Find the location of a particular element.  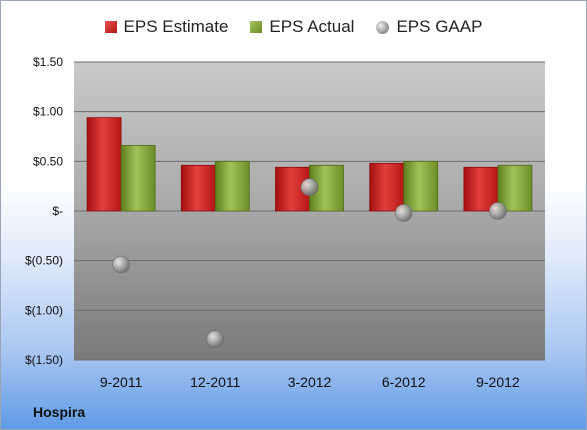

y-tick-label: $- is located at coordinates (57, 211).